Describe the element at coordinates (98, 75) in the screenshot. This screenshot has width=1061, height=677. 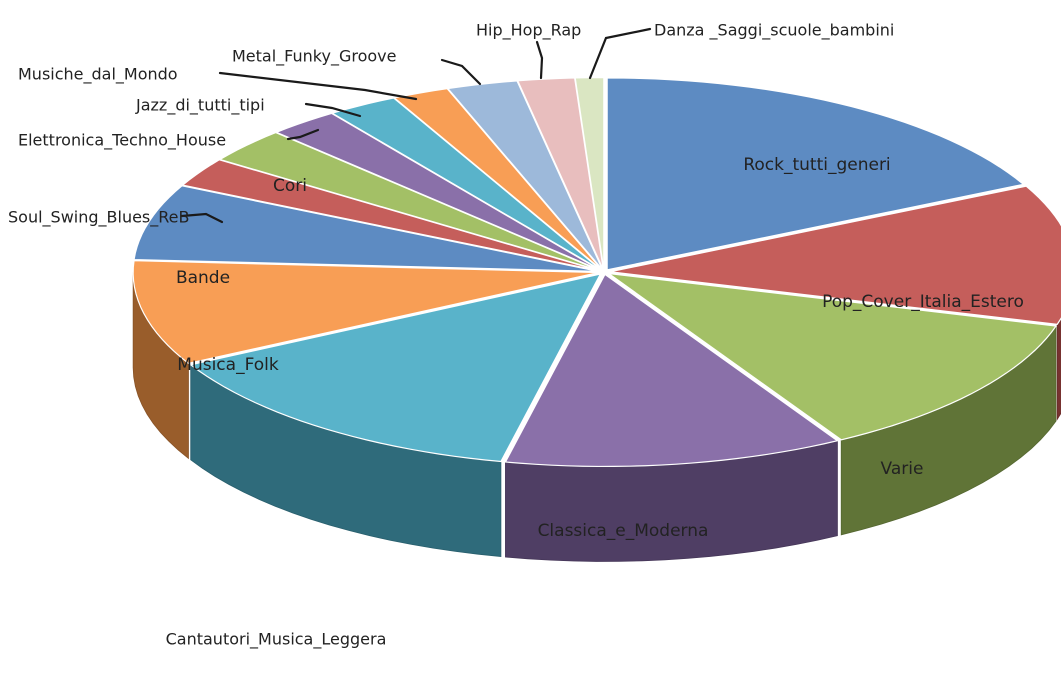
I see `slice-label-11: Musiche_dal_Mondo` at that location.